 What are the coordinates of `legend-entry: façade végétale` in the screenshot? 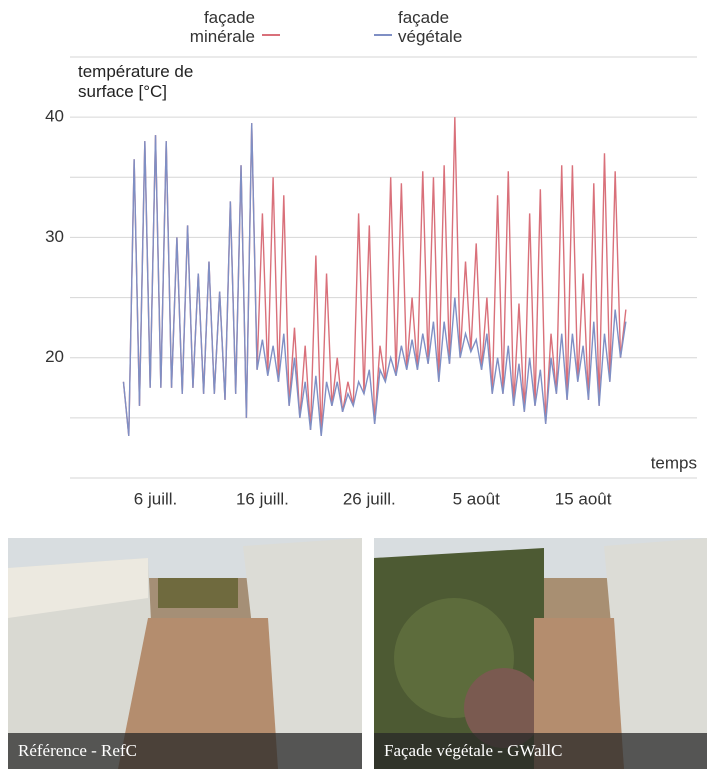 It's located at (430, 27).